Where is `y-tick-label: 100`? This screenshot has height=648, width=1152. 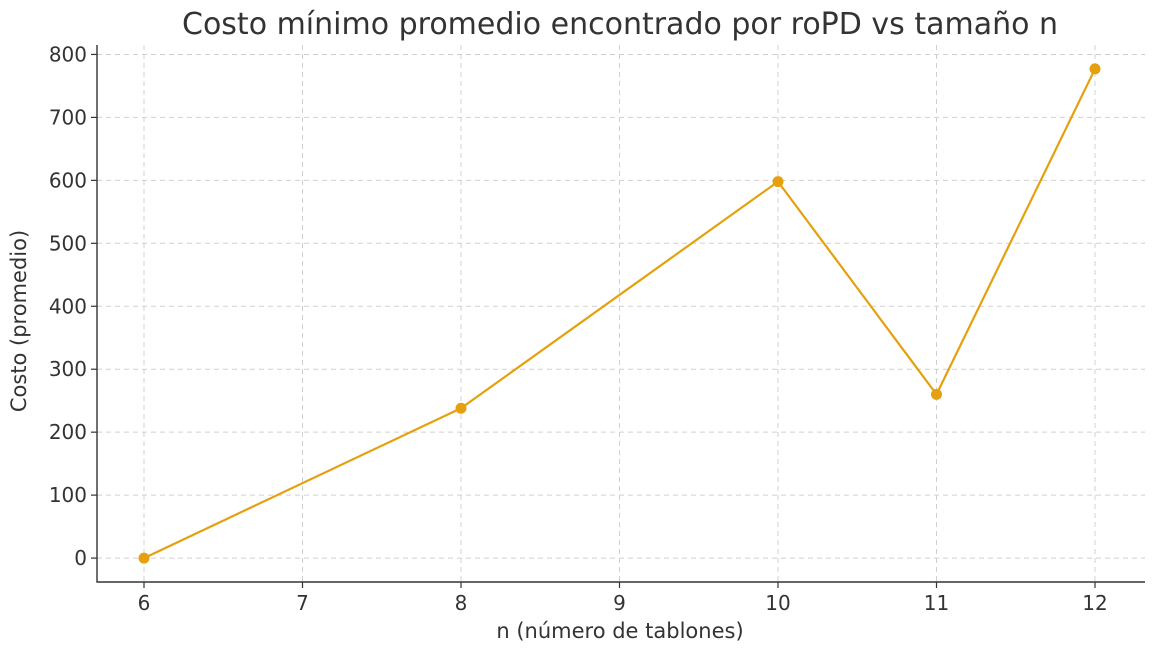
y-tick-label: 100 is located at coordinates (68, 495).